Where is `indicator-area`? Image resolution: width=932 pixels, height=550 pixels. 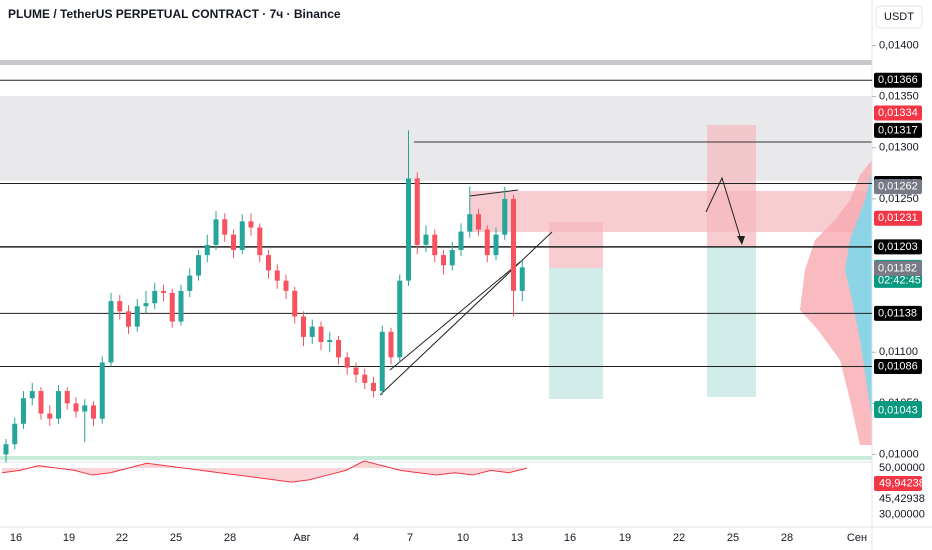 indicator-area is located at coordinates (264, 471).